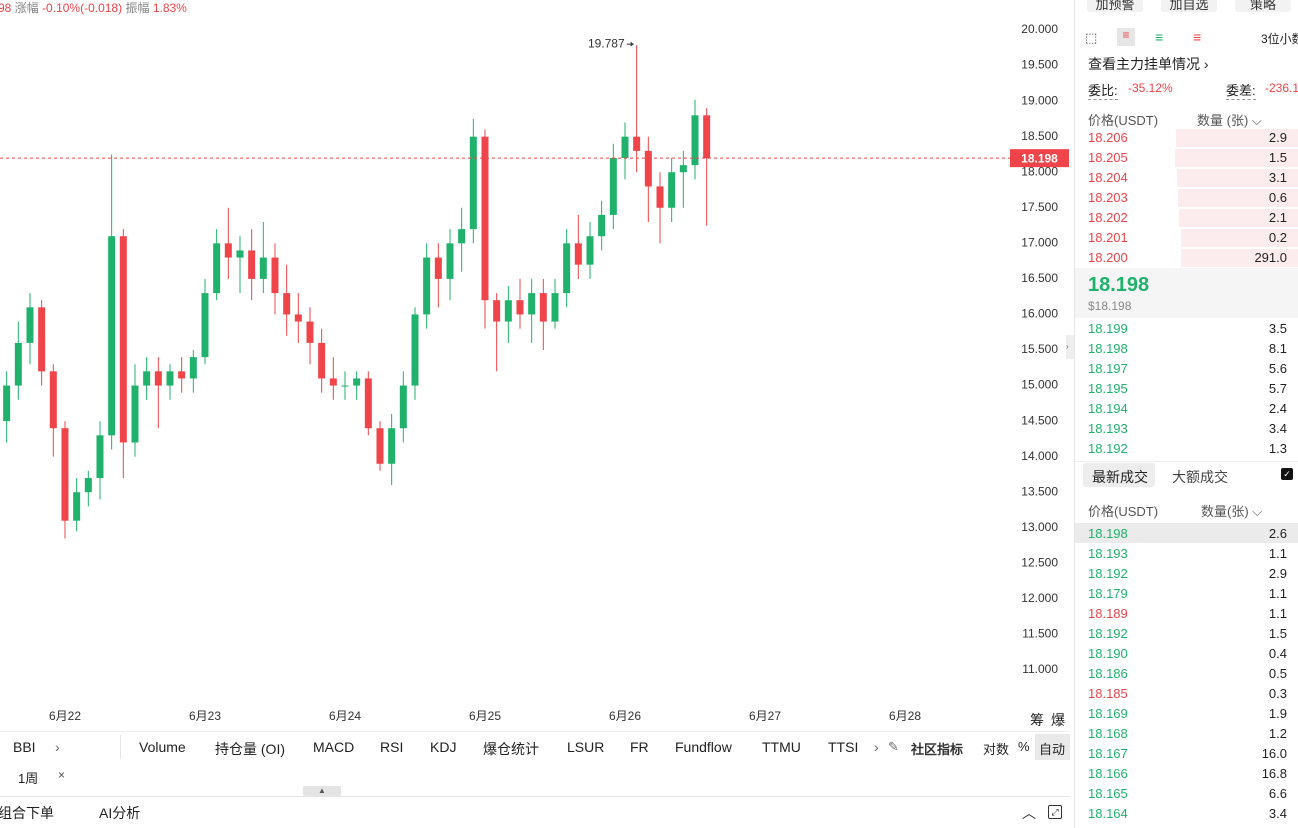  Describe the element at coordinates (1037, 720) in the screenshot. I see `side-label: 筹` at that location.